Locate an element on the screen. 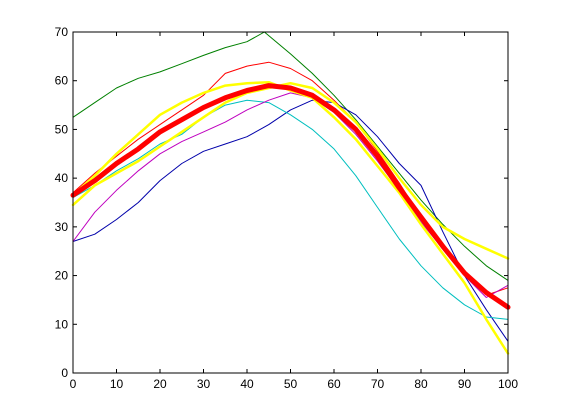 The width and height of the screenshot is (561, 420). x-tick-label: 20 is located at coordinates (160, 384).